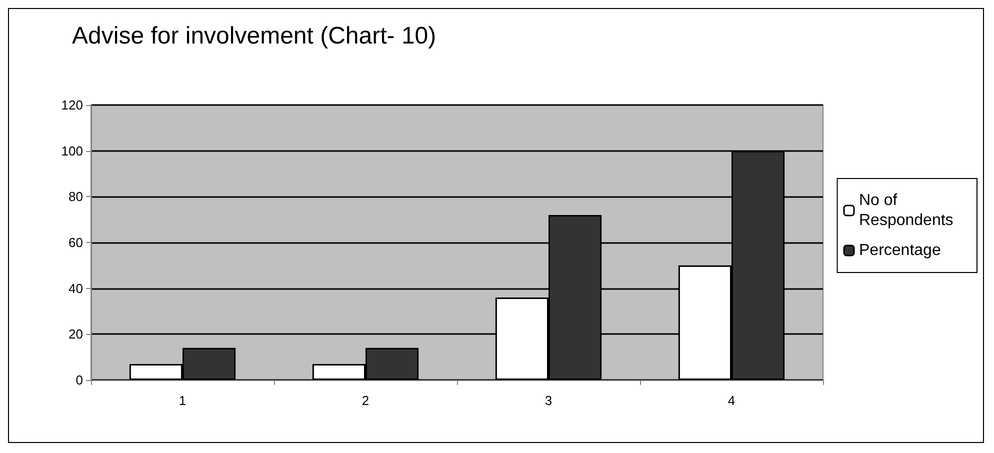  What do you see at coordinates (75, 288) in the screenshot?
I see `y-tick-label: 40` at bounding box center [75, 288].